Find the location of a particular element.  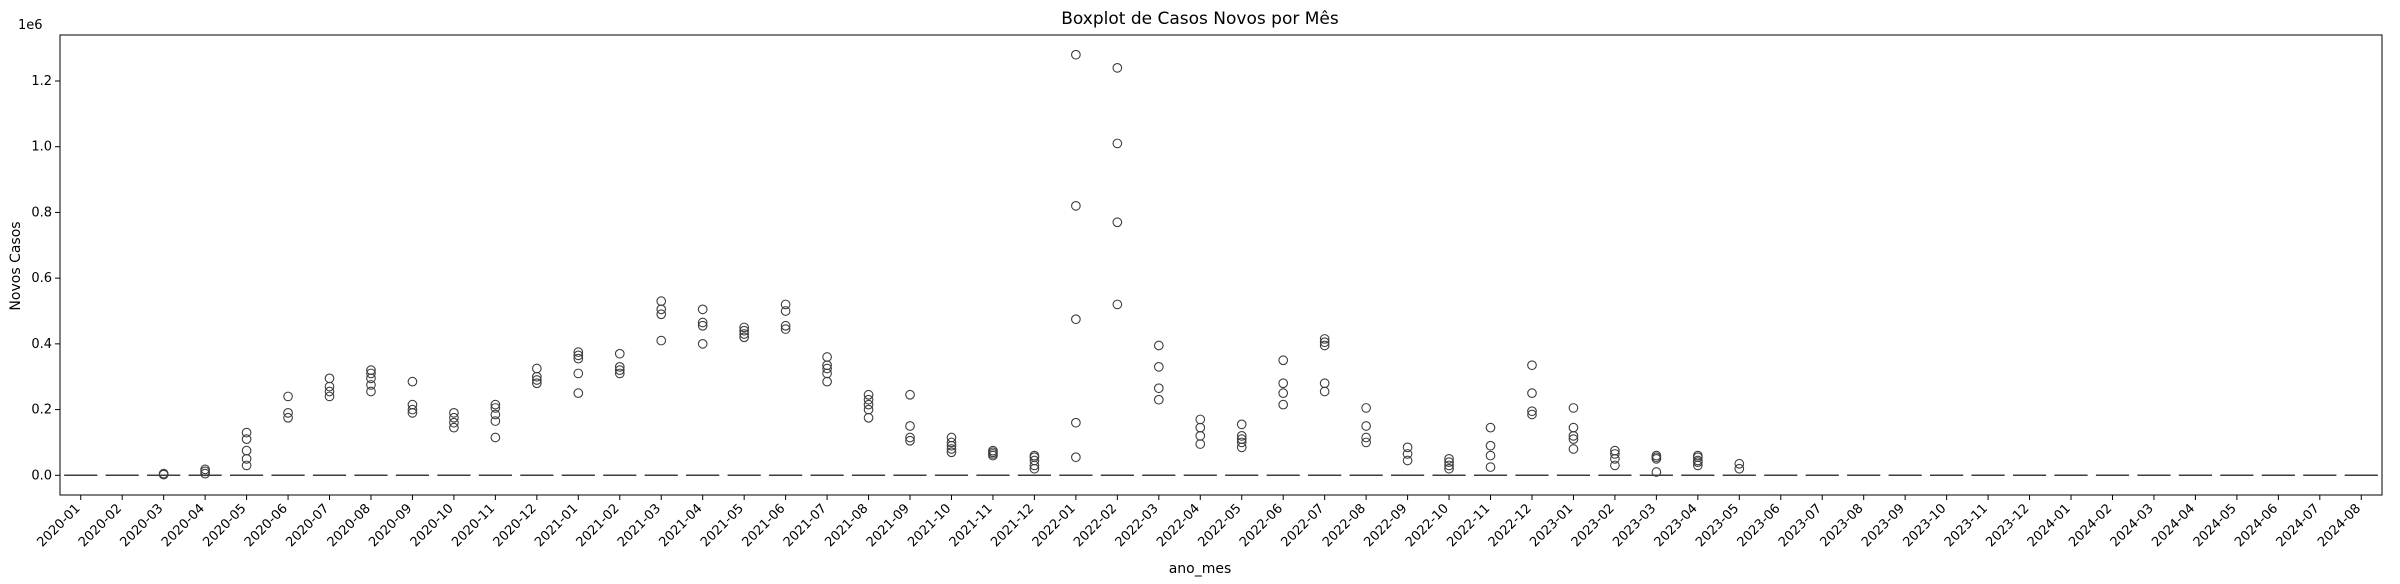

x-tick-label: 2022-12 is located at coordinates (1510, 525).